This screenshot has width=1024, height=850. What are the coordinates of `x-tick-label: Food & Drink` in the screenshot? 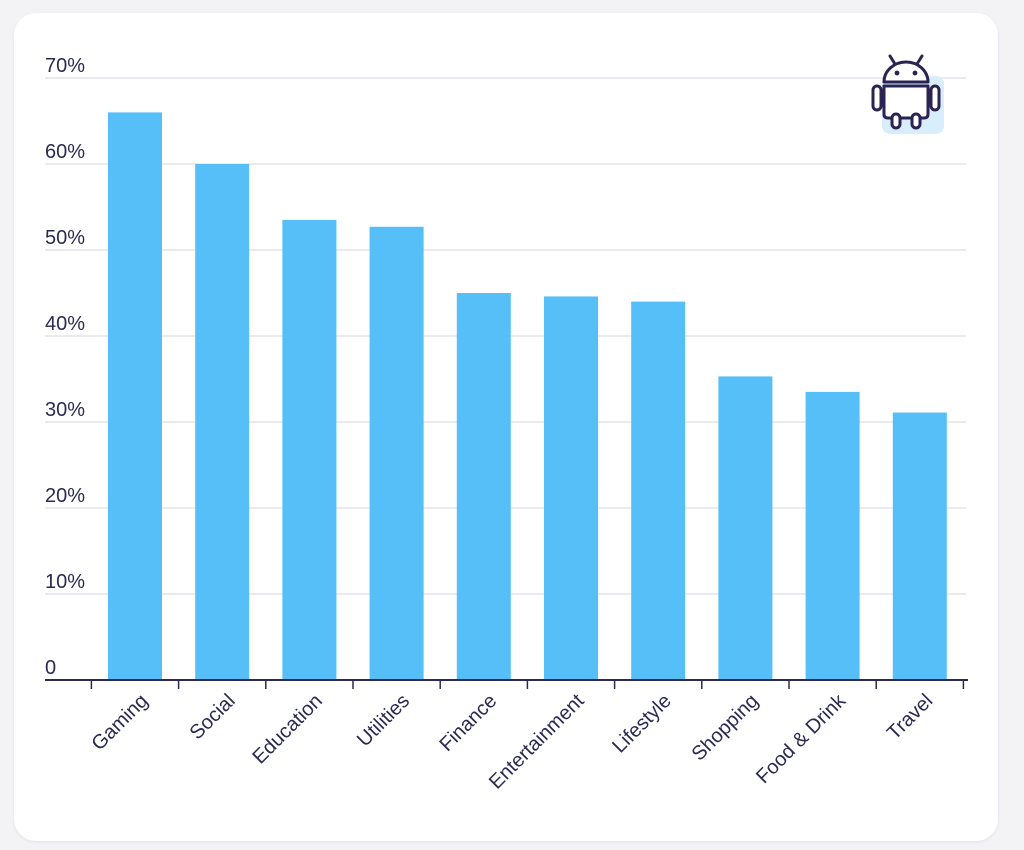 It's located at (801, 738).